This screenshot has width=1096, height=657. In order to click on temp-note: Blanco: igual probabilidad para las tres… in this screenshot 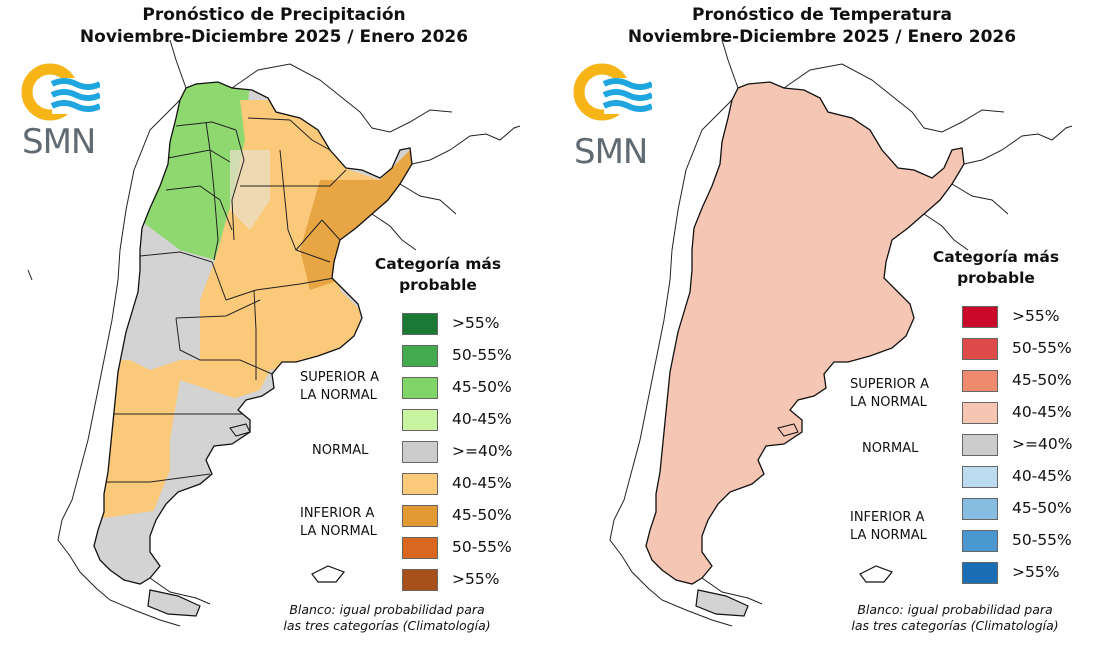, I will do `click(955, 617)`.